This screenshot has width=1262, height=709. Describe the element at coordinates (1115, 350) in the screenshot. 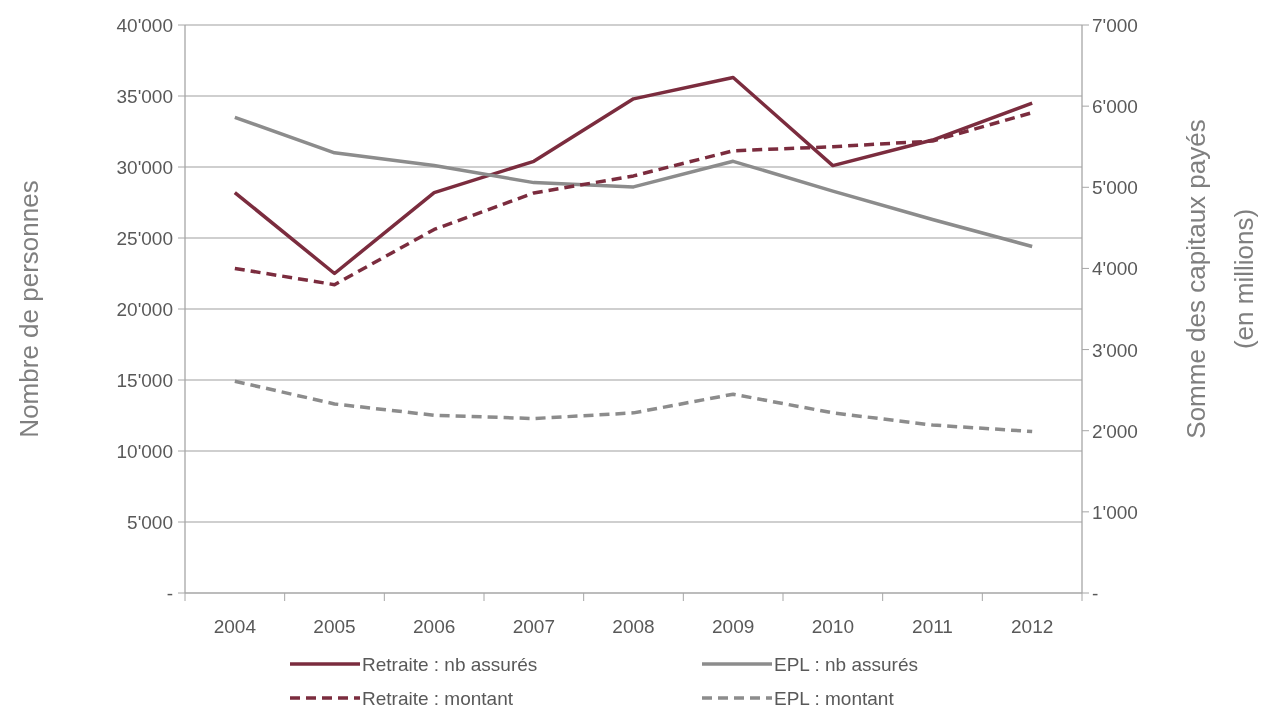

I see `y2-tick-label: 3'000` at that location.